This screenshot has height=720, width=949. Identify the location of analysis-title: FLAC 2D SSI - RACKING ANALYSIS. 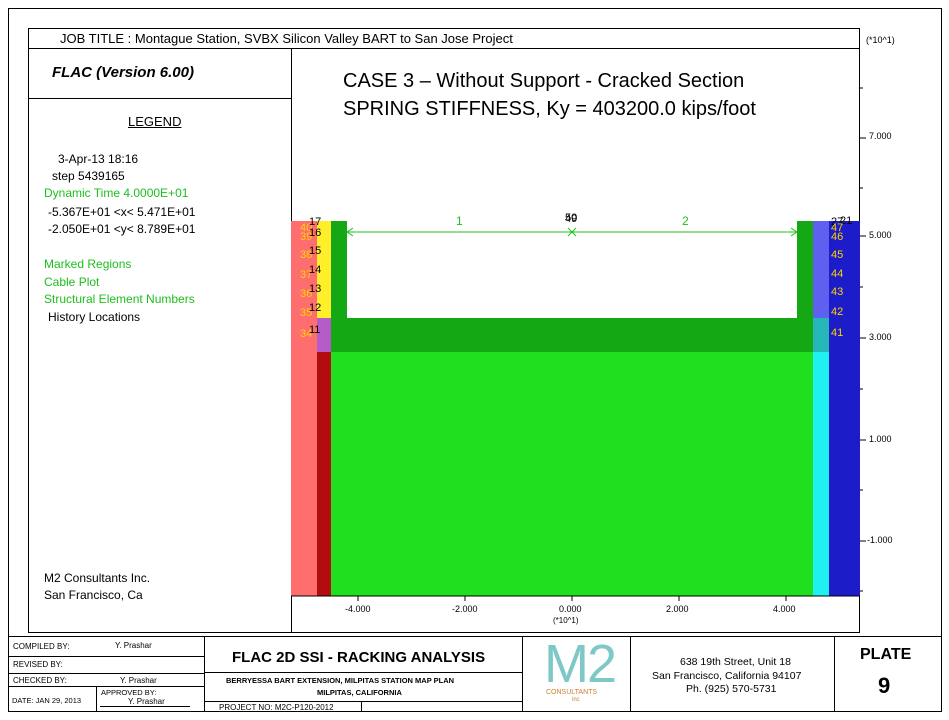
(359, 657).